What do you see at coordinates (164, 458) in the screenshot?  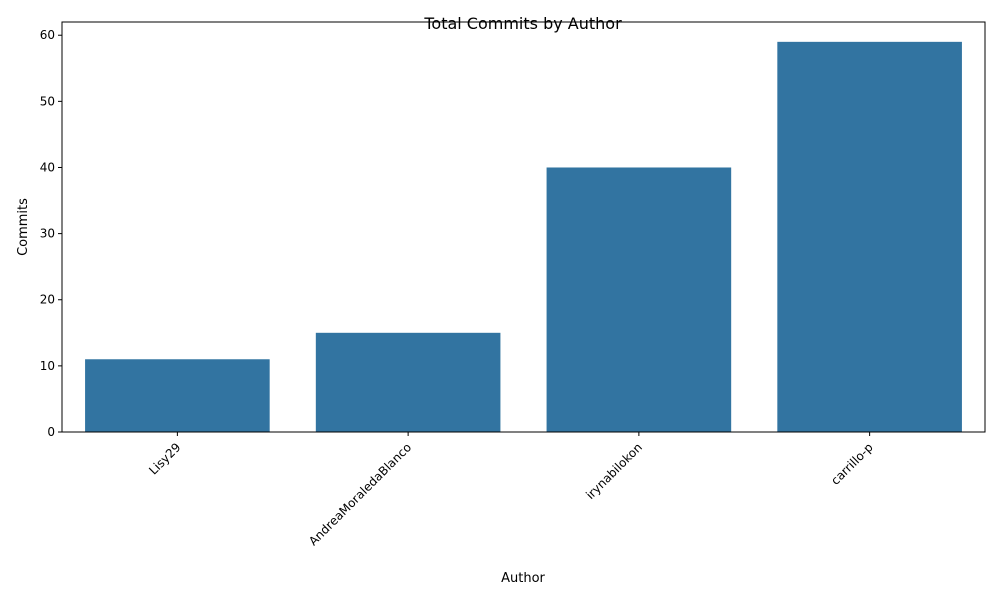 I see `x-tick-label-Lisy29: Lisy29` at bounding box center [164, 458].